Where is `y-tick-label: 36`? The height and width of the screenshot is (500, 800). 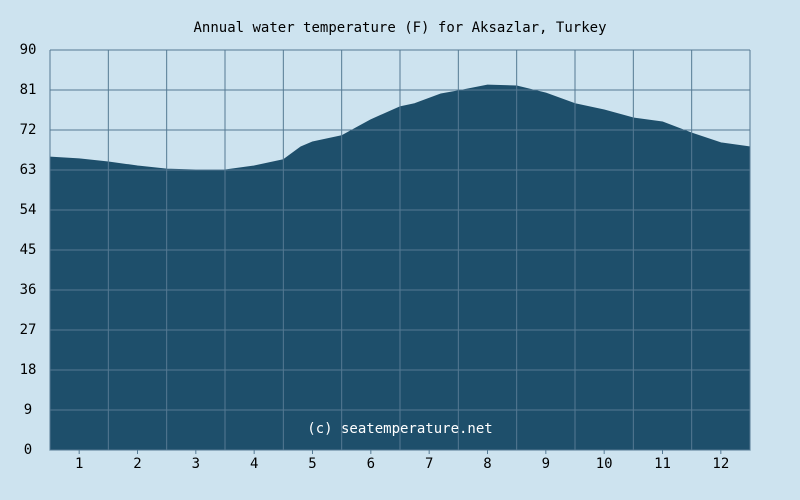 y-tick-label: 36 is located at coordinates (28, 290).